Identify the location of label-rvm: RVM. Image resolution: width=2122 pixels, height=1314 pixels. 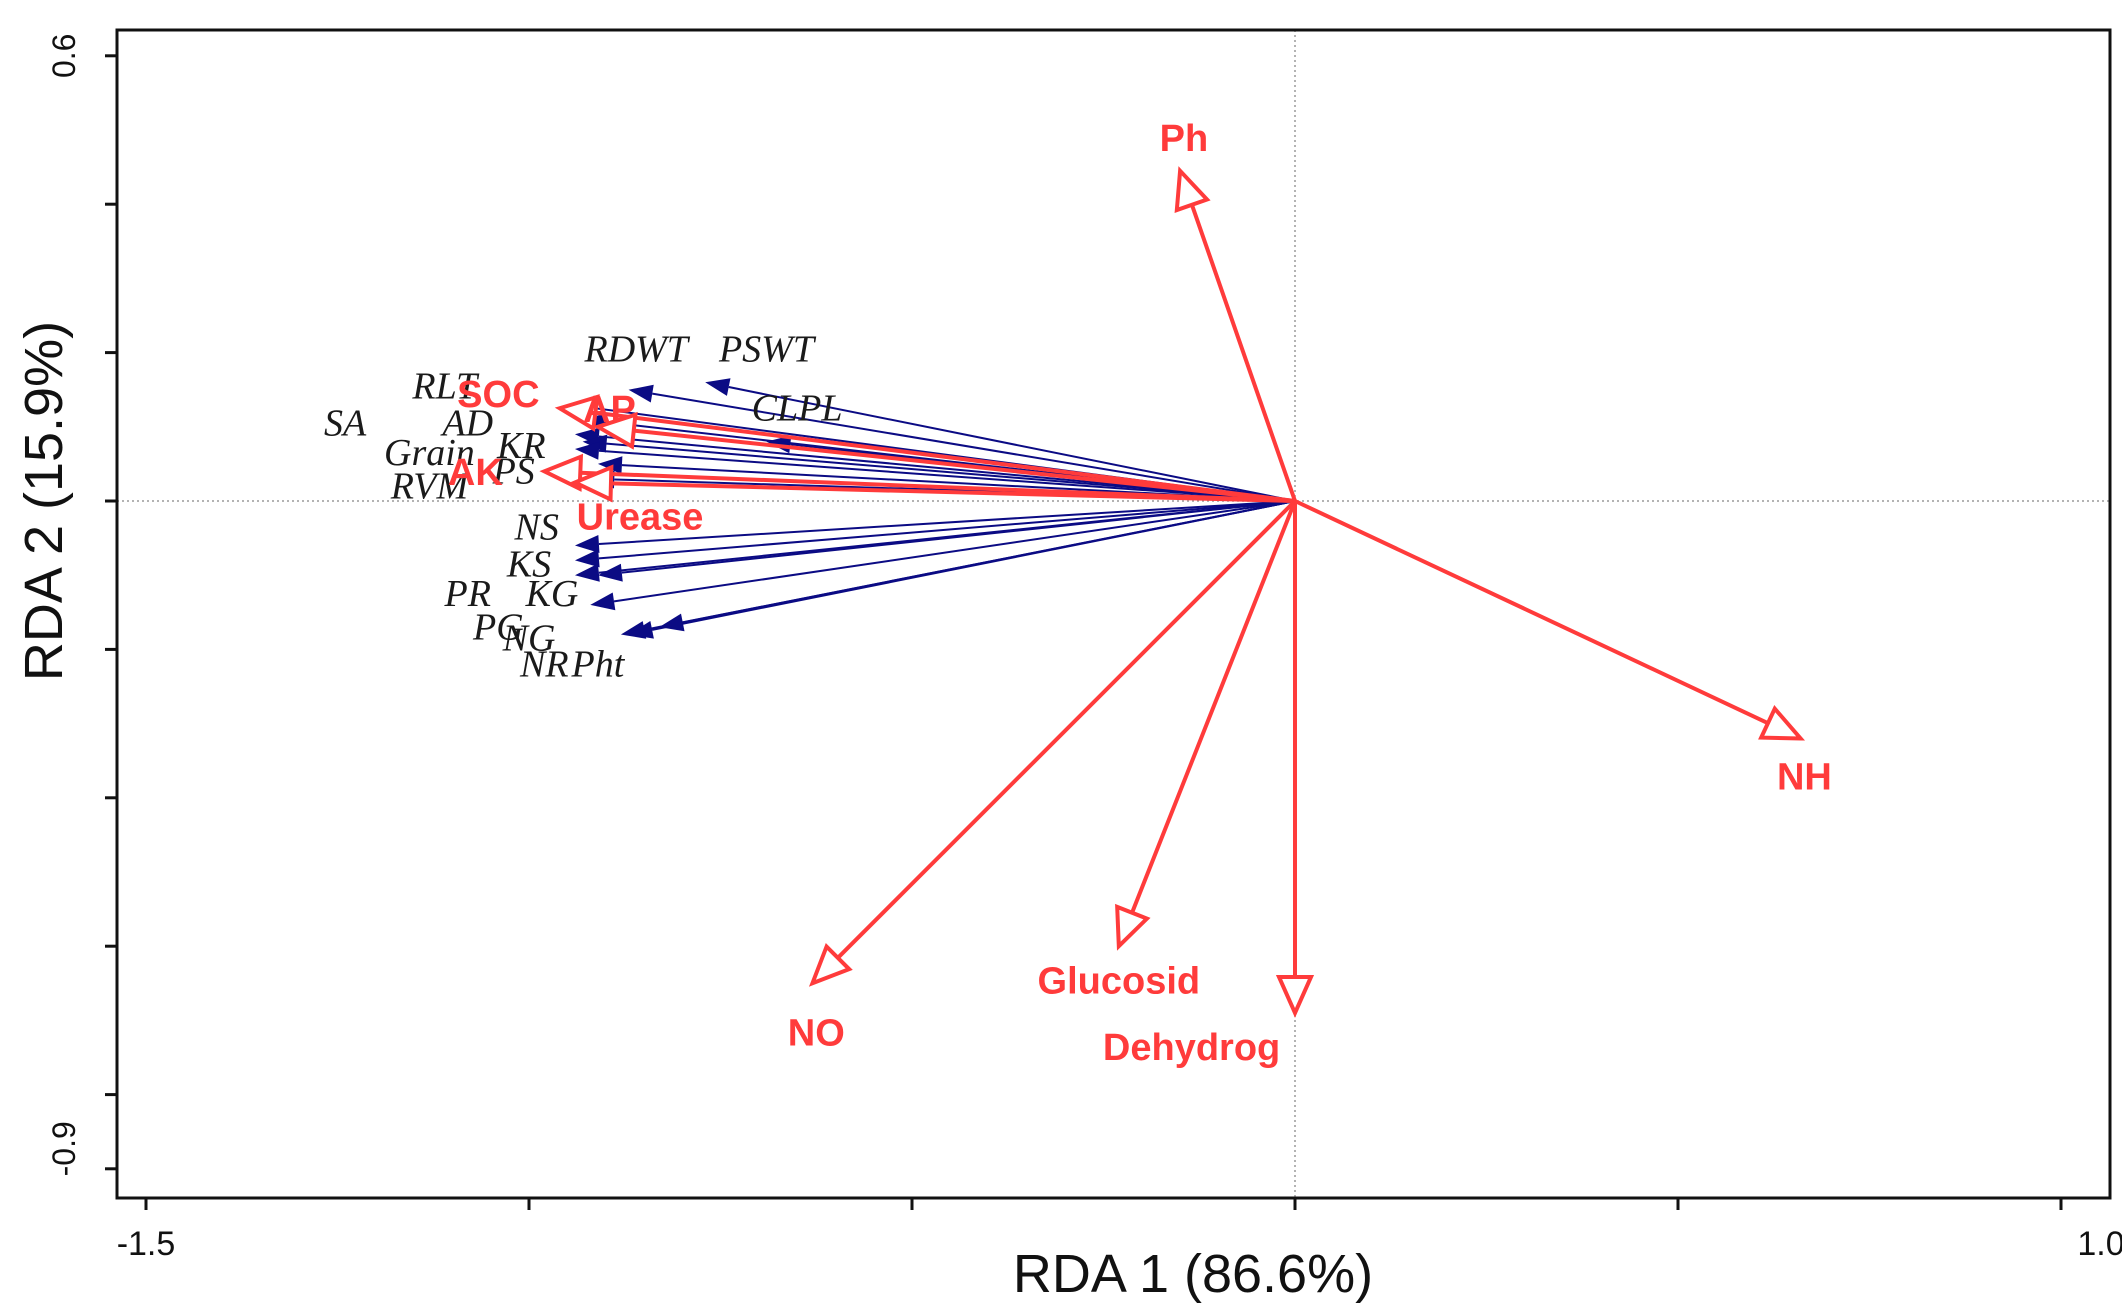
(430, 487).